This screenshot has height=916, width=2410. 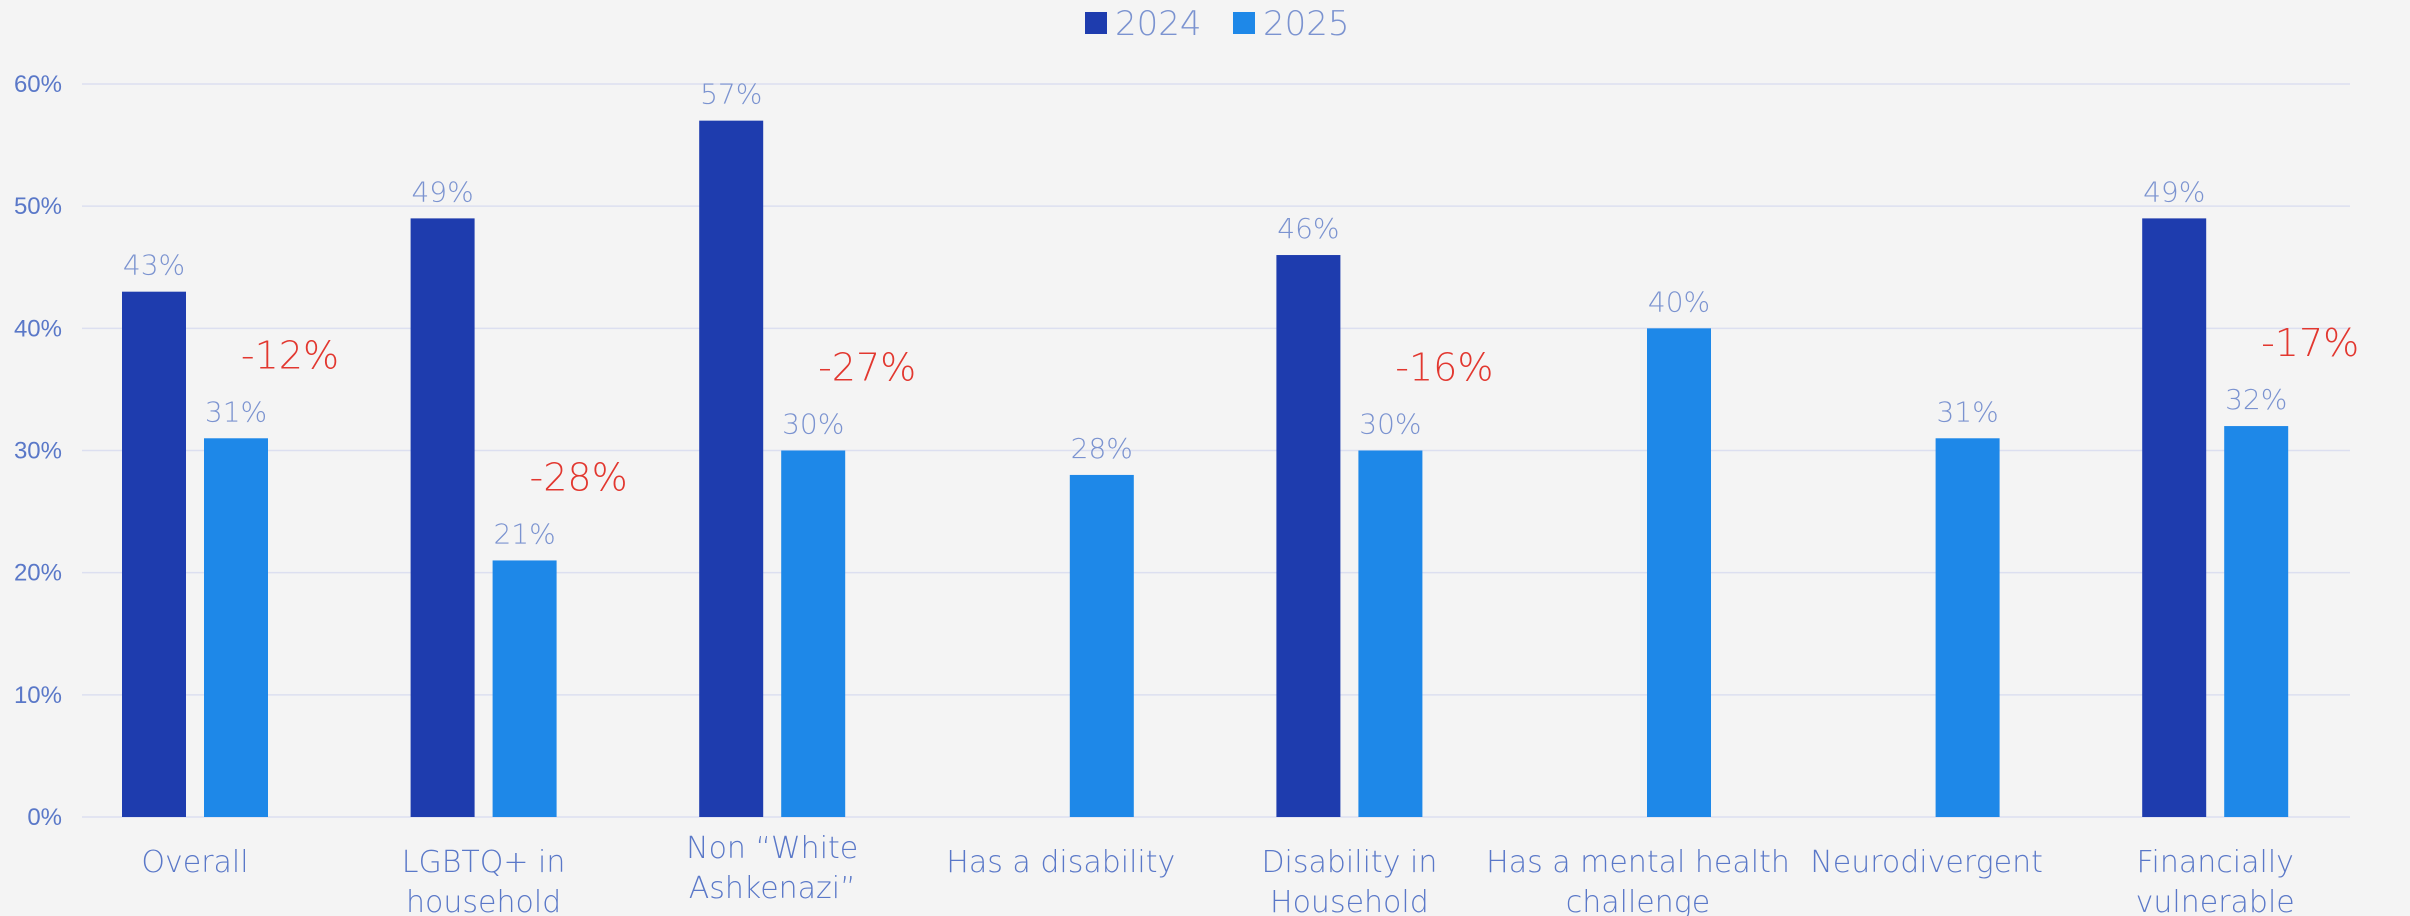 I want to click on data-label-2025: 21%, so click(x=524, y=533).